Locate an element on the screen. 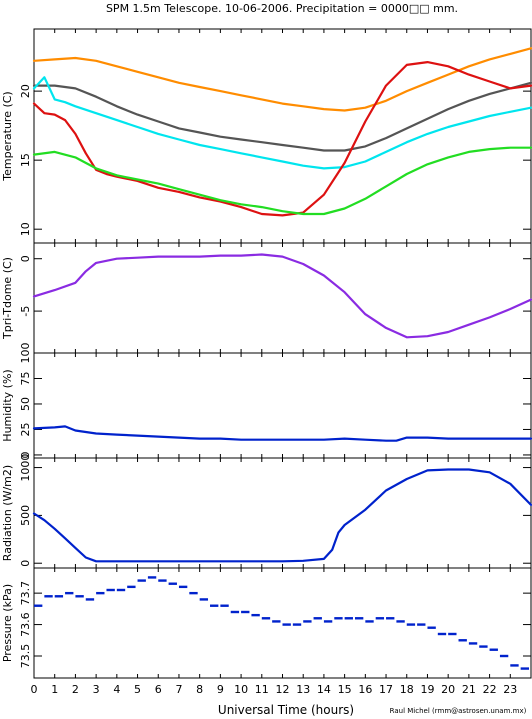 The width and height of the screenshot is (532, 719). x-tick-label: 5 is located at coordinates (137, 689).